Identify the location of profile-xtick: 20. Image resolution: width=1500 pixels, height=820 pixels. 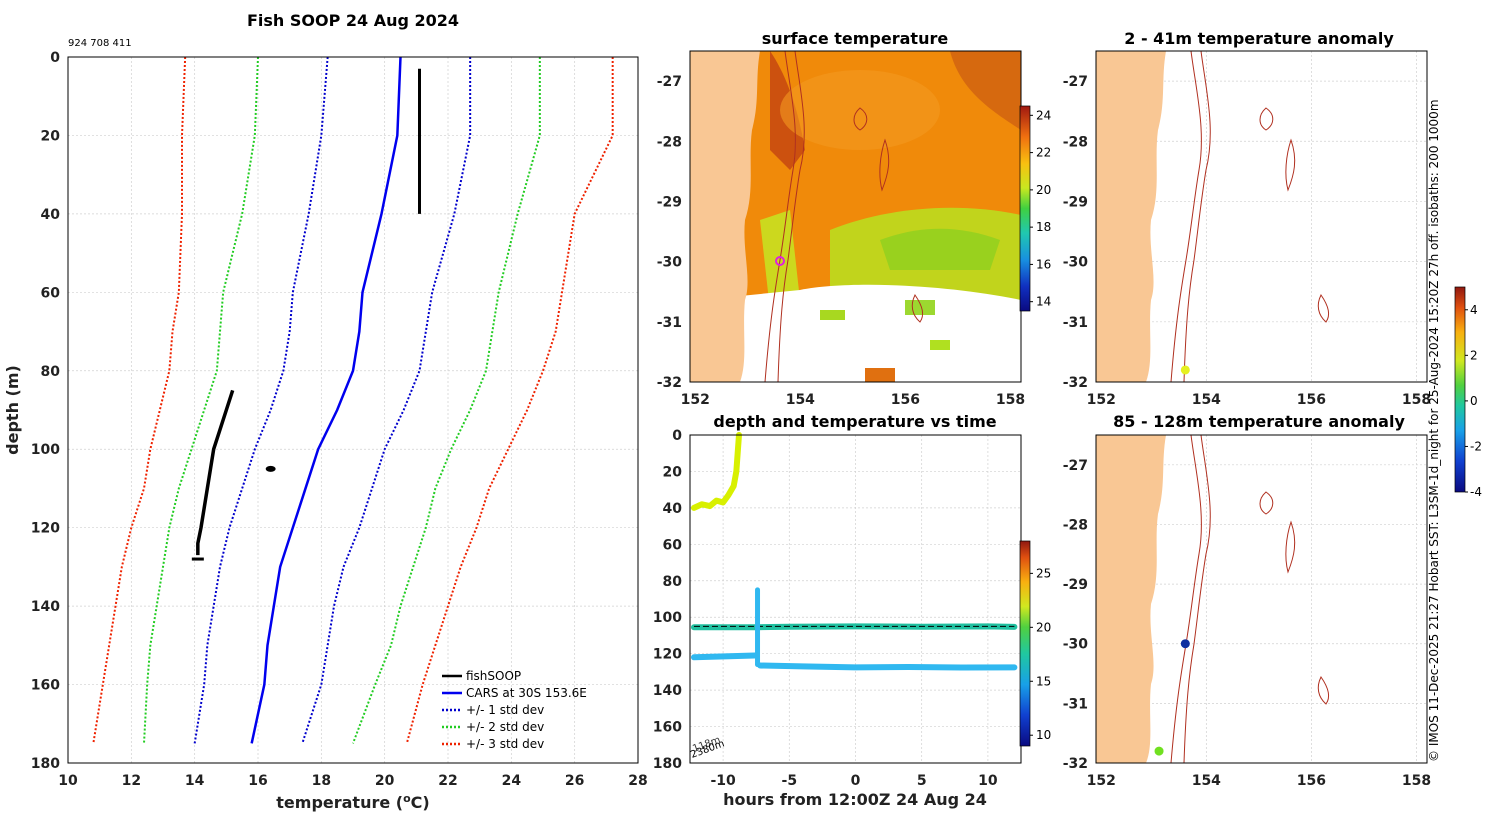
(385, 781).